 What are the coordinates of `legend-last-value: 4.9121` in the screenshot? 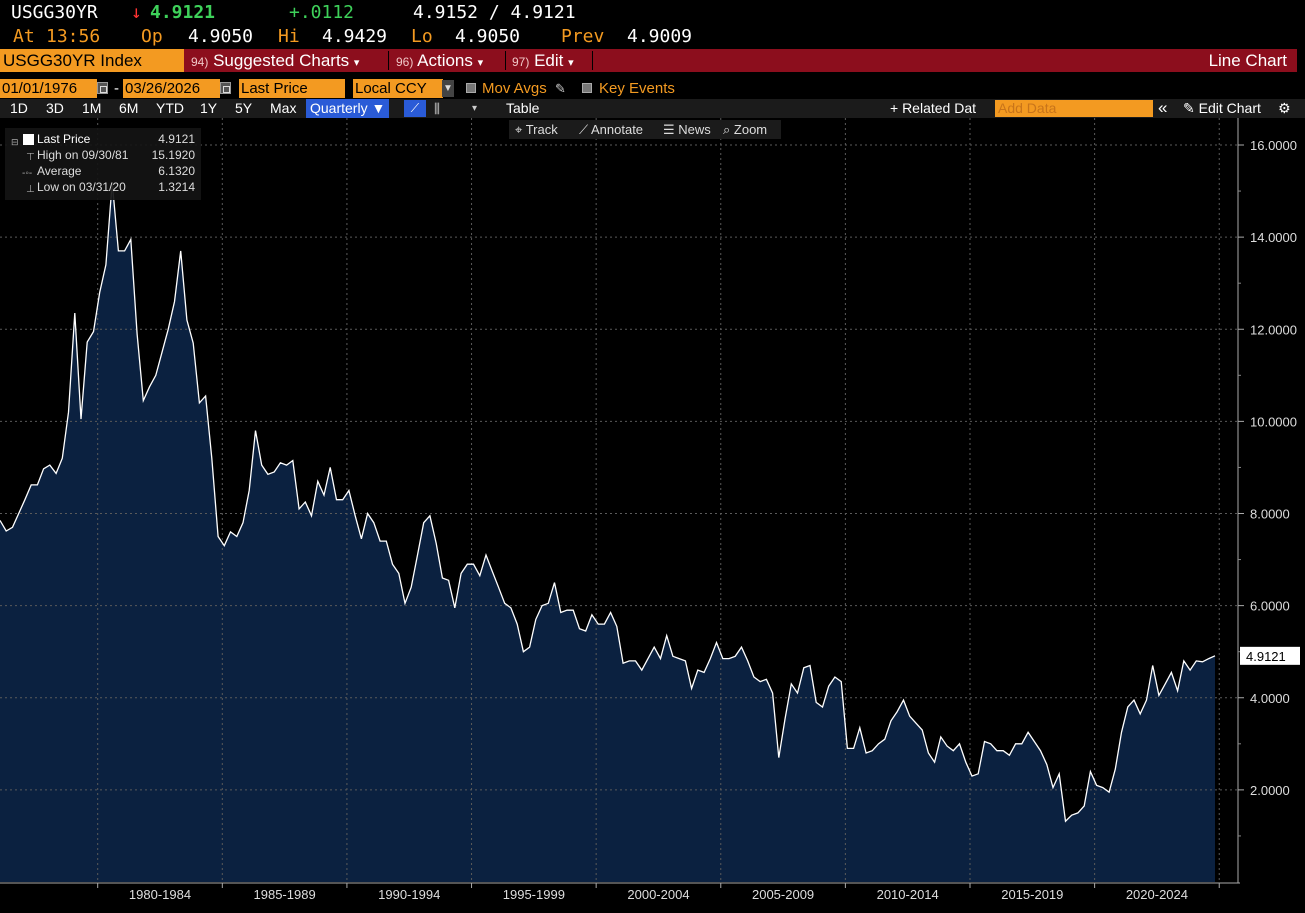 It's located at (176, 139).